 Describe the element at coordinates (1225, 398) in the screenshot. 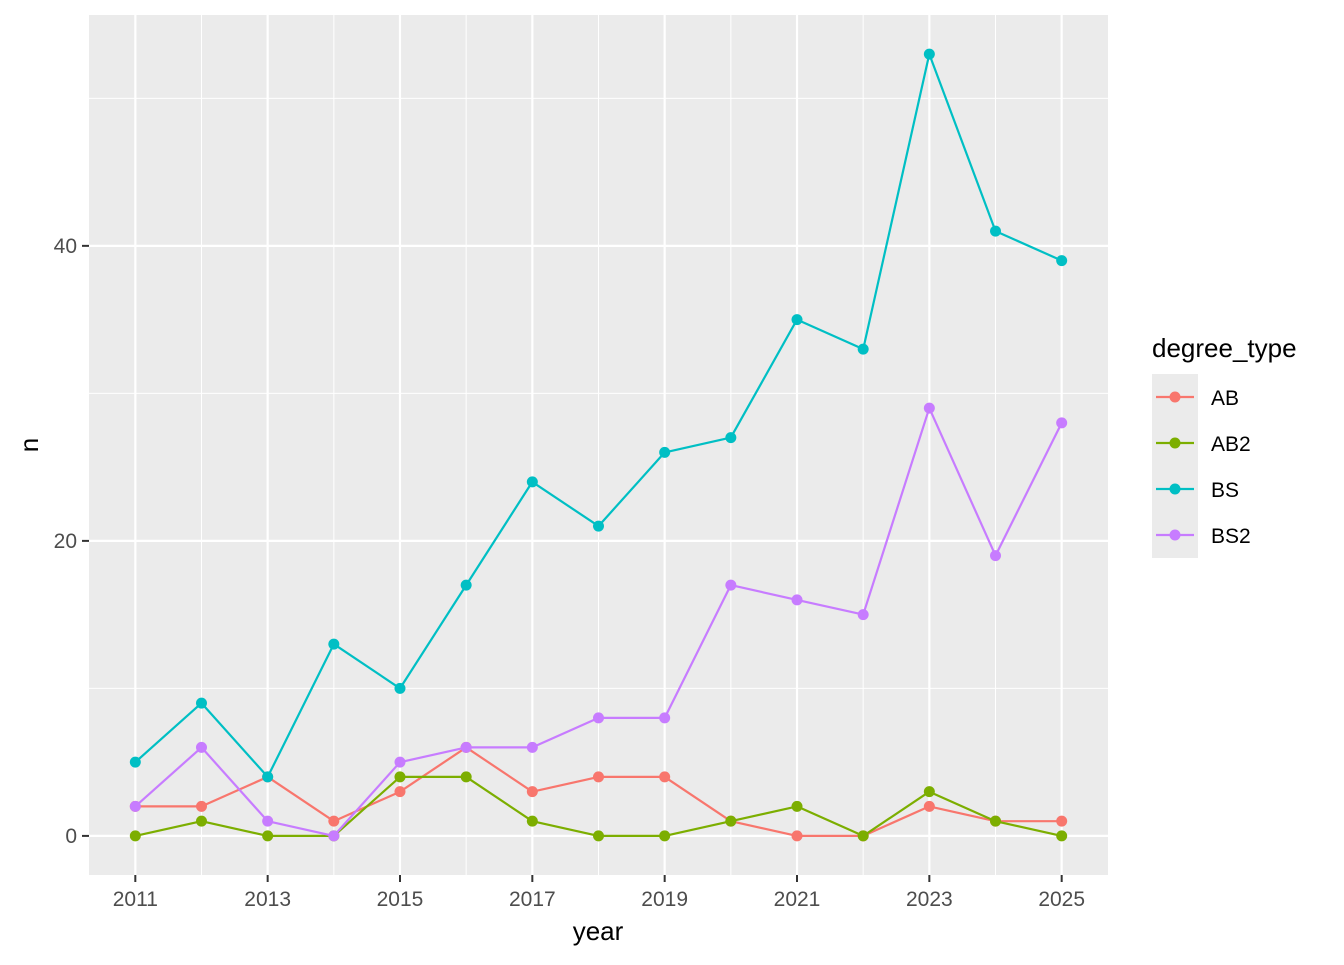

I see `legend-label: AB` at that location.